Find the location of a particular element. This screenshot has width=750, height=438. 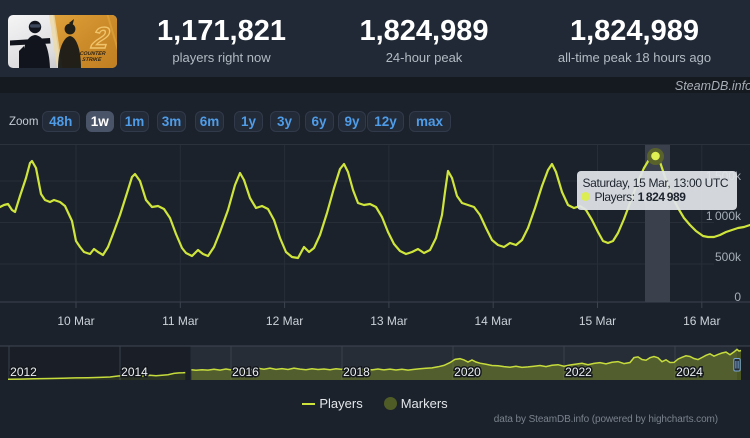

svg-text: COUNTER is located at coordinates (92, 54).